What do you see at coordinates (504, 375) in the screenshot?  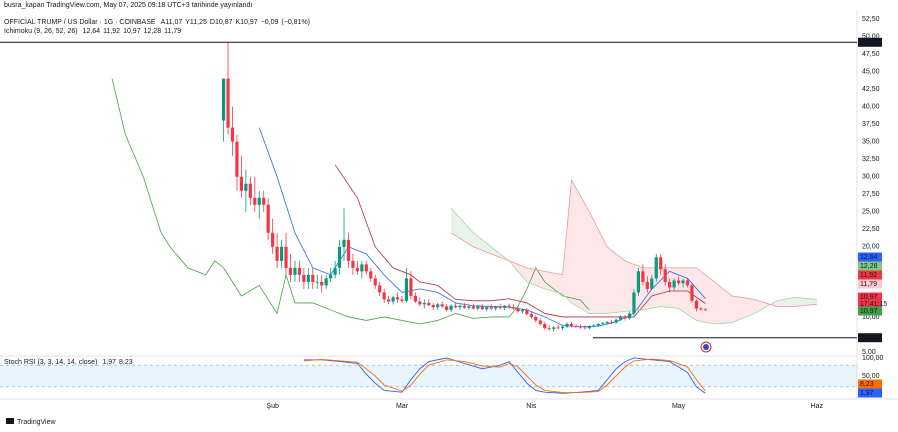 I see `stoch-line` at bounding box center [504, 375].